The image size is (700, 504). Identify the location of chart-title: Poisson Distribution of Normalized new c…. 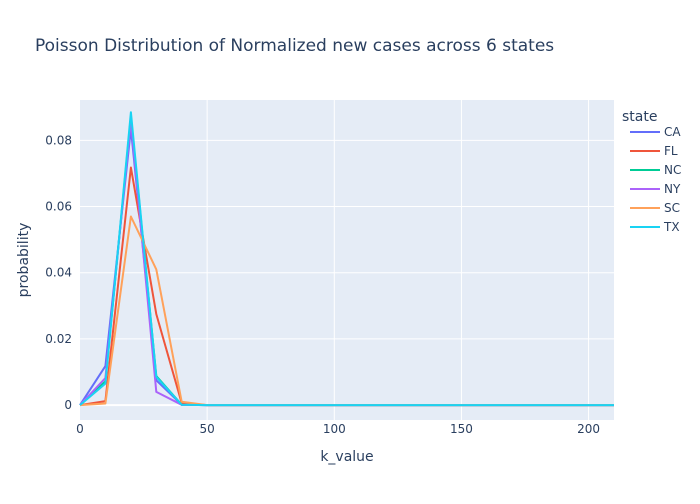
(294, 46).